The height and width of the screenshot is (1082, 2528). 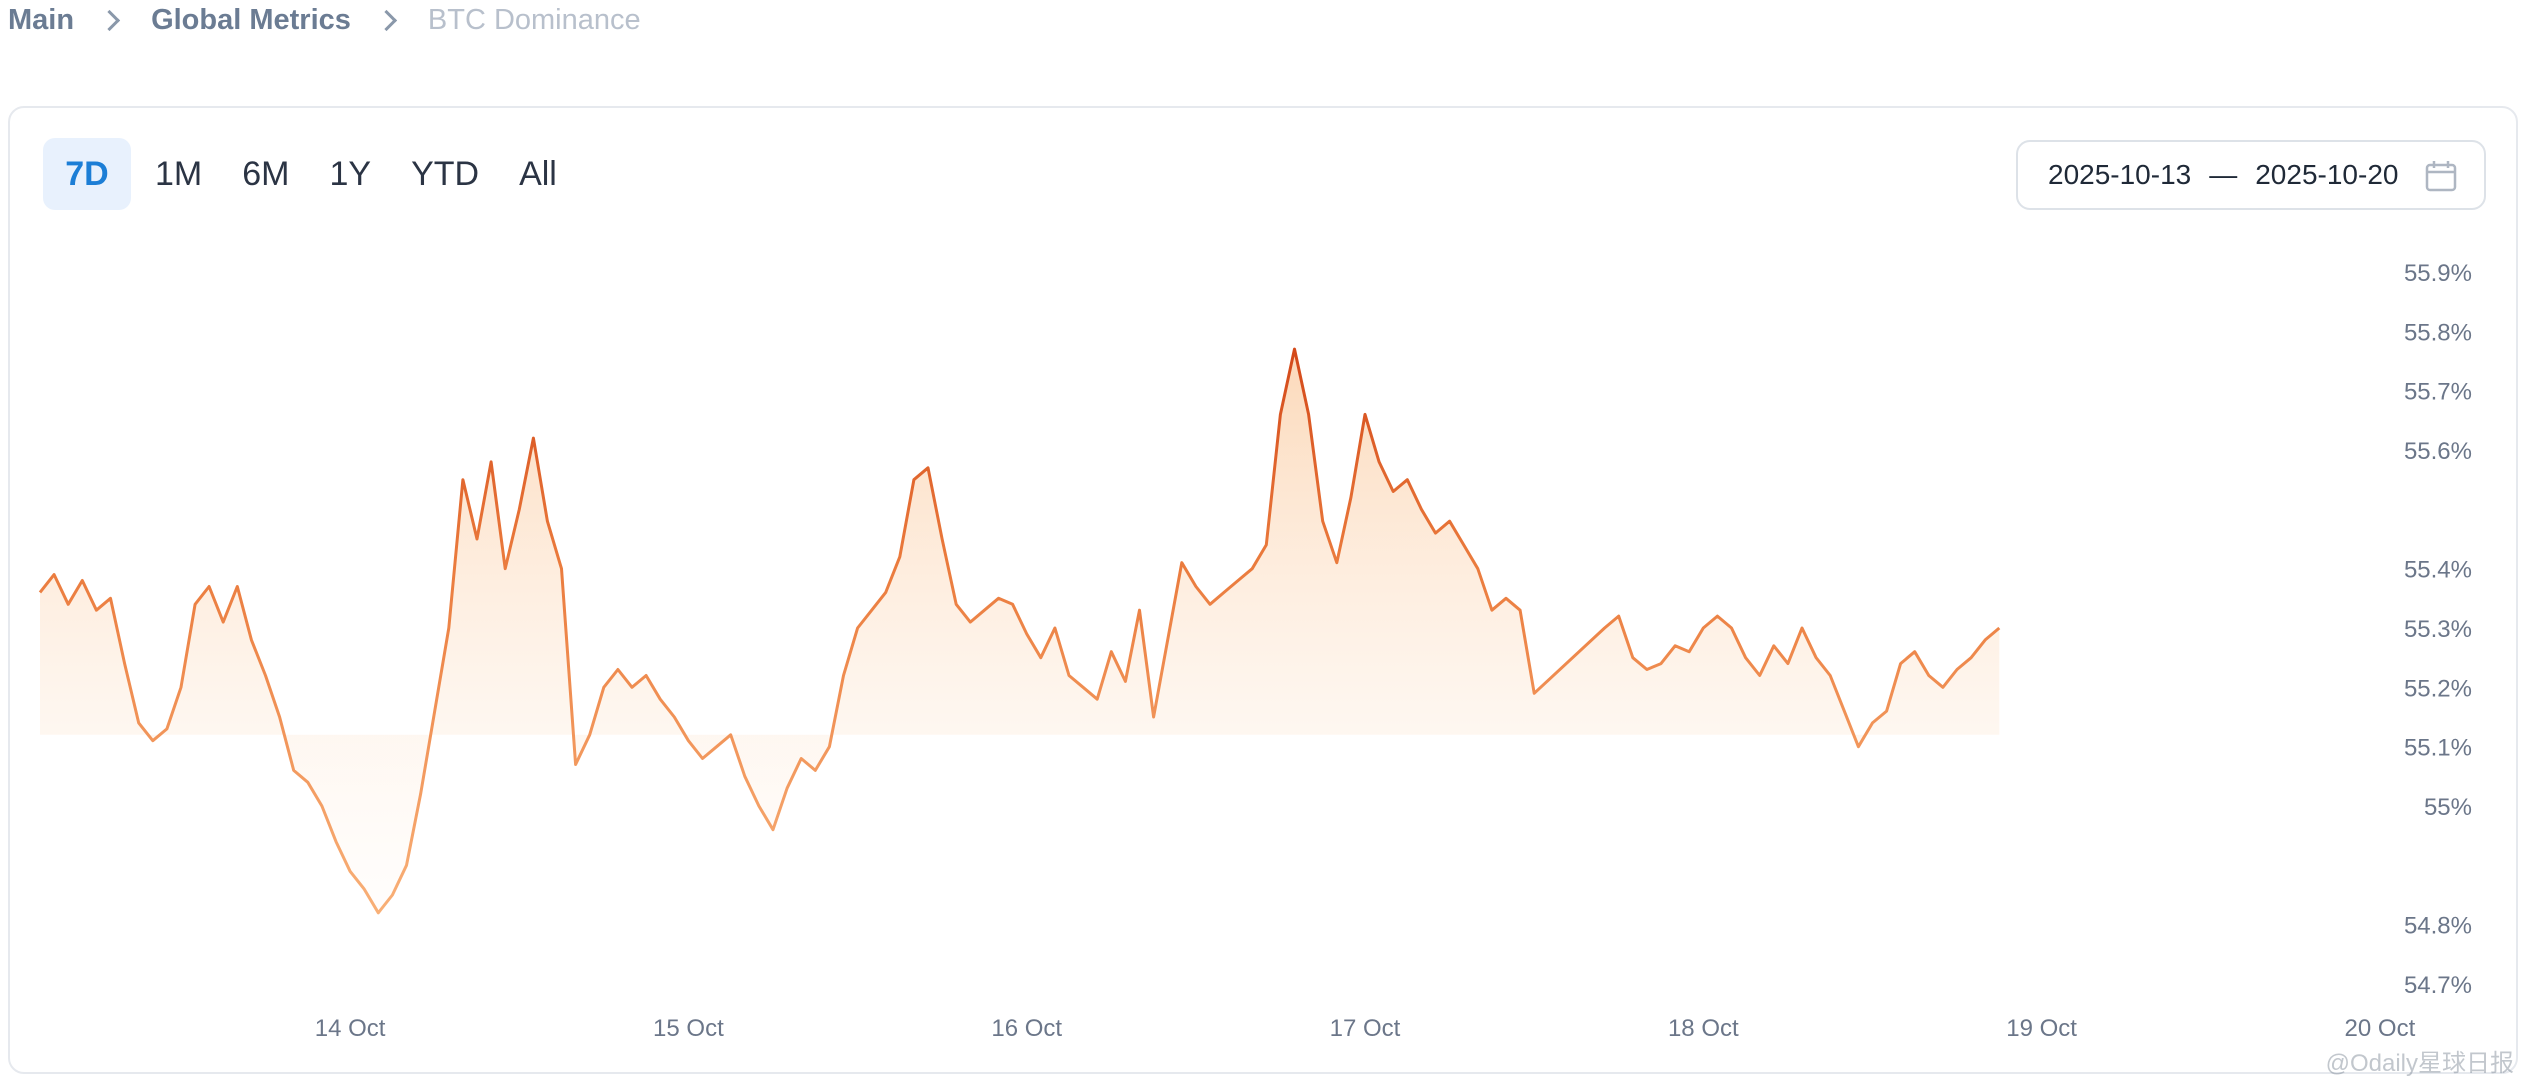 What do you see at coordinates (251, 20) in the screenshot?
I see `breadcrumb-global-metrics: Global Metrics` at bounding box center [251, 20].